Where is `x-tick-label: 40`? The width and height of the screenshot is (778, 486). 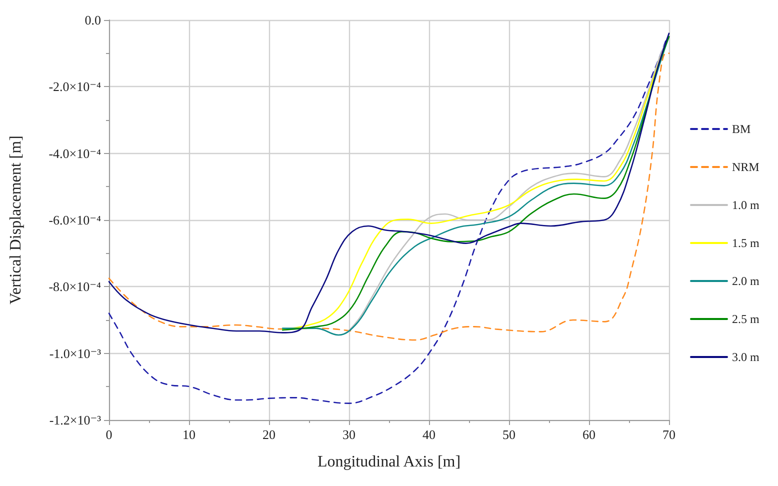 x-tick-label: 40 is located at coordinates (429, 434).